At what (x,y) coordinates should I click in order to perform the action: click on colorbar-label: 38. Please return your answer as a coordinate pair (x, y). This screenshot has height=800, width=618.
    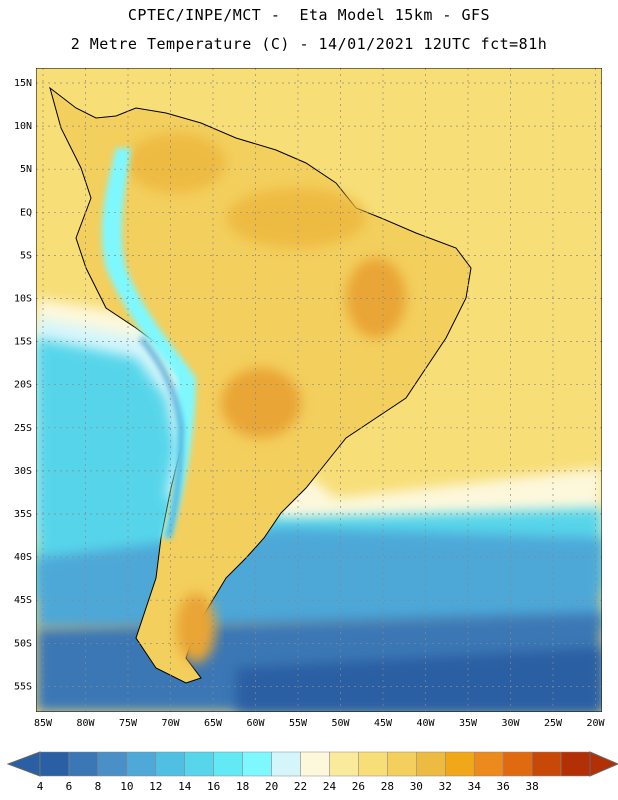
    Looking at the image, I should click on (531, 786).